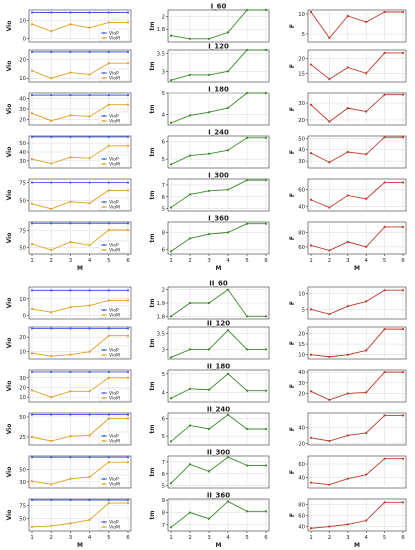 The height and width of the screenshot is (550, 415). What do you see at coordinates (80, 268) in the screenshot?
I see `x-axis-label: M` at bounding box center [80, 268].